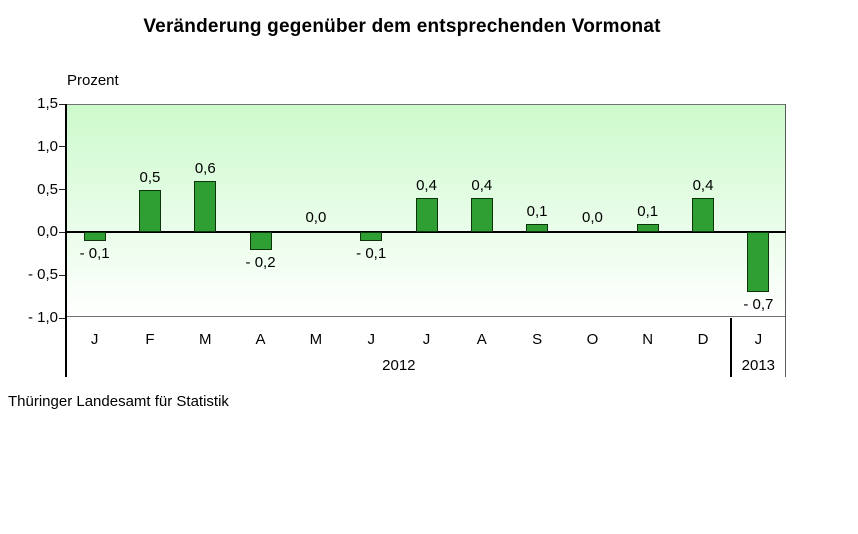 The height and width of the screenshot is (534, 858). I want to click on zero-baseline, so click(426, 232).